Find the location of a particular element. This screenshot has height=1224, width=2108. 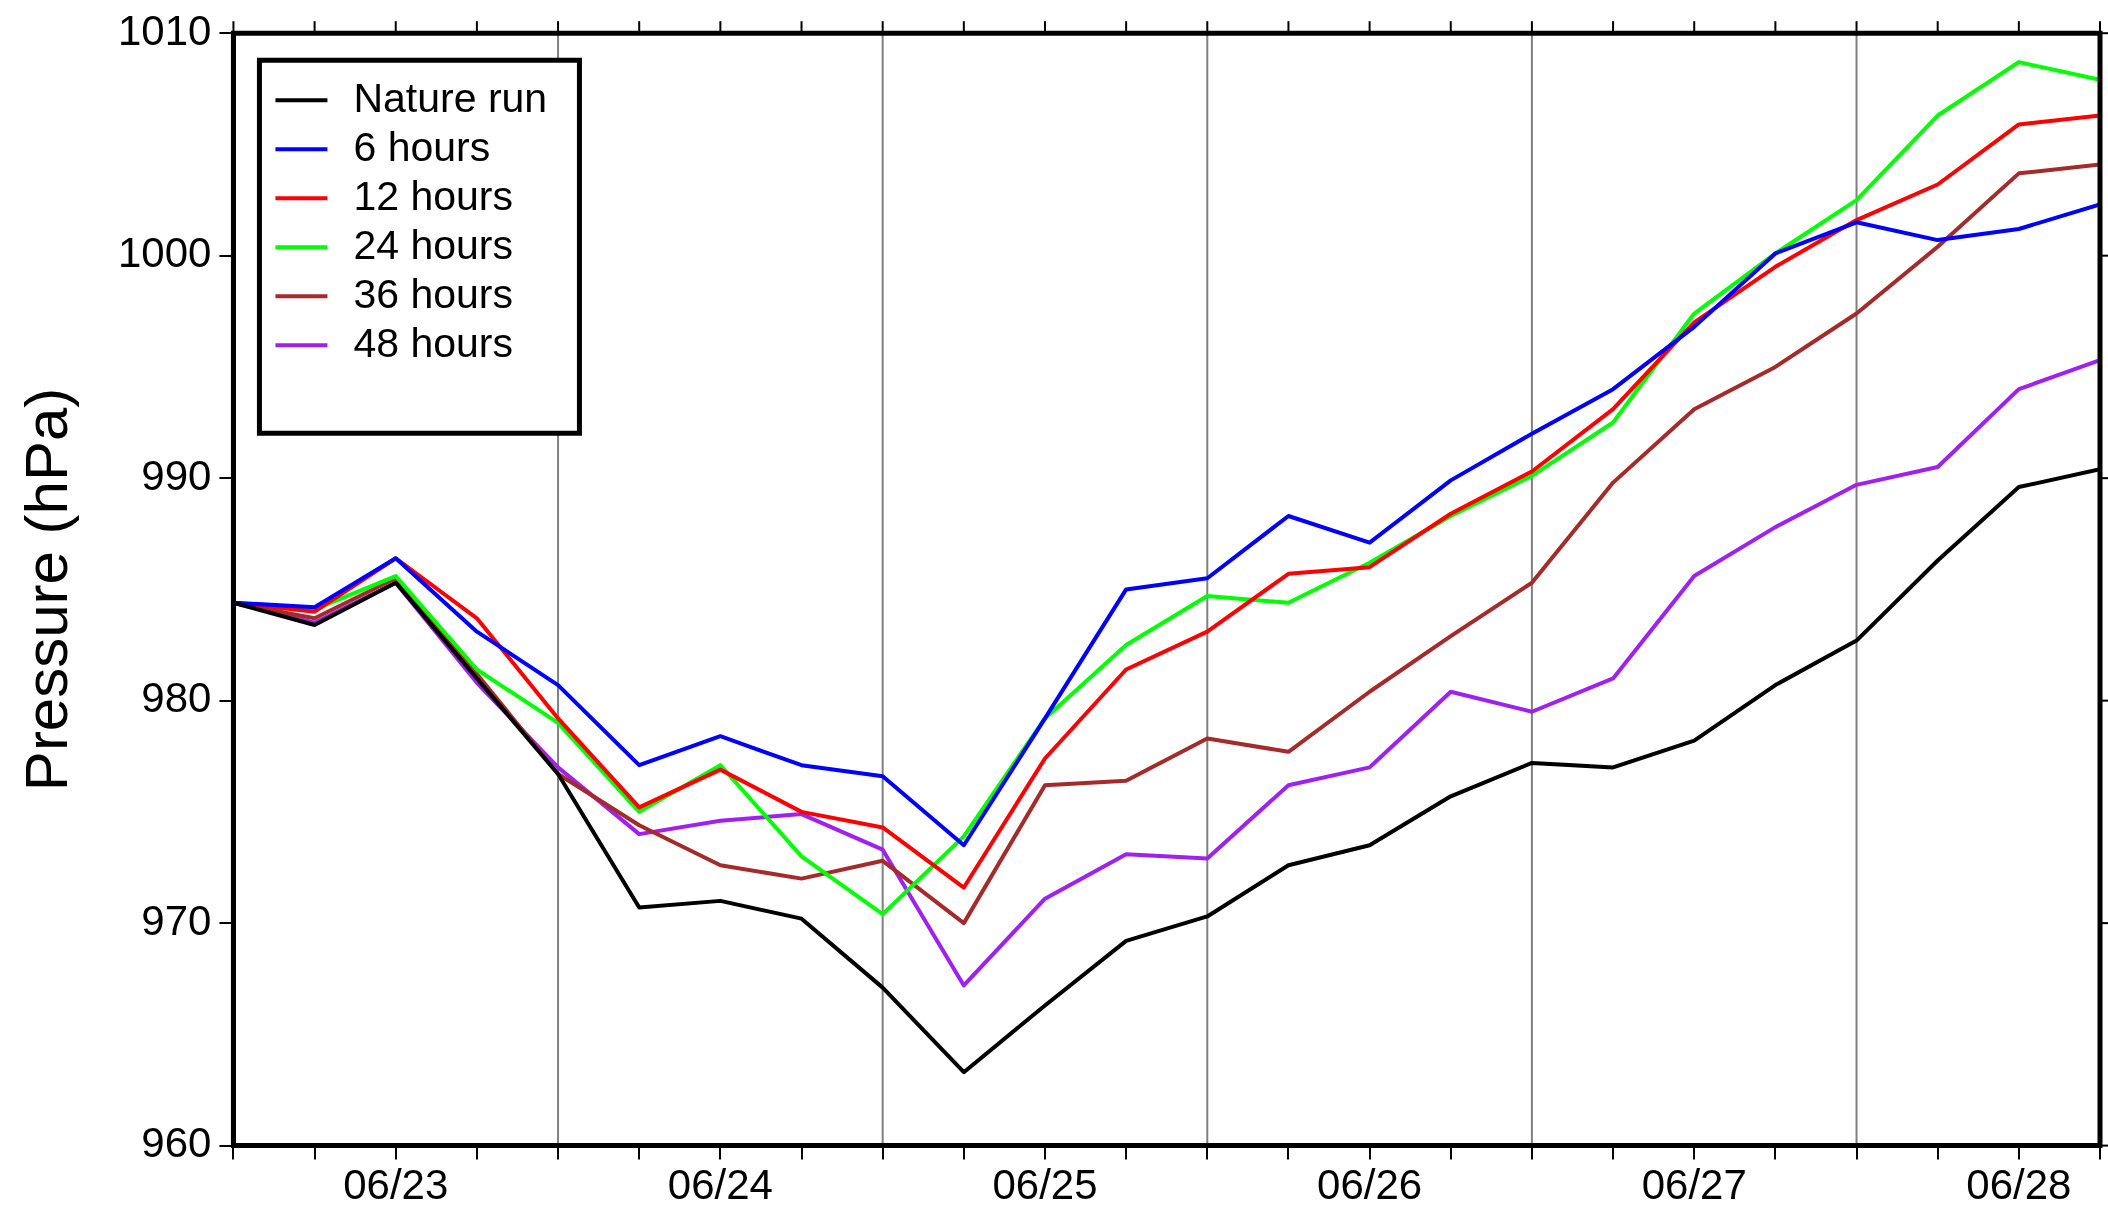

y-tick-label: 960 is located at coordinates (176, 1143).